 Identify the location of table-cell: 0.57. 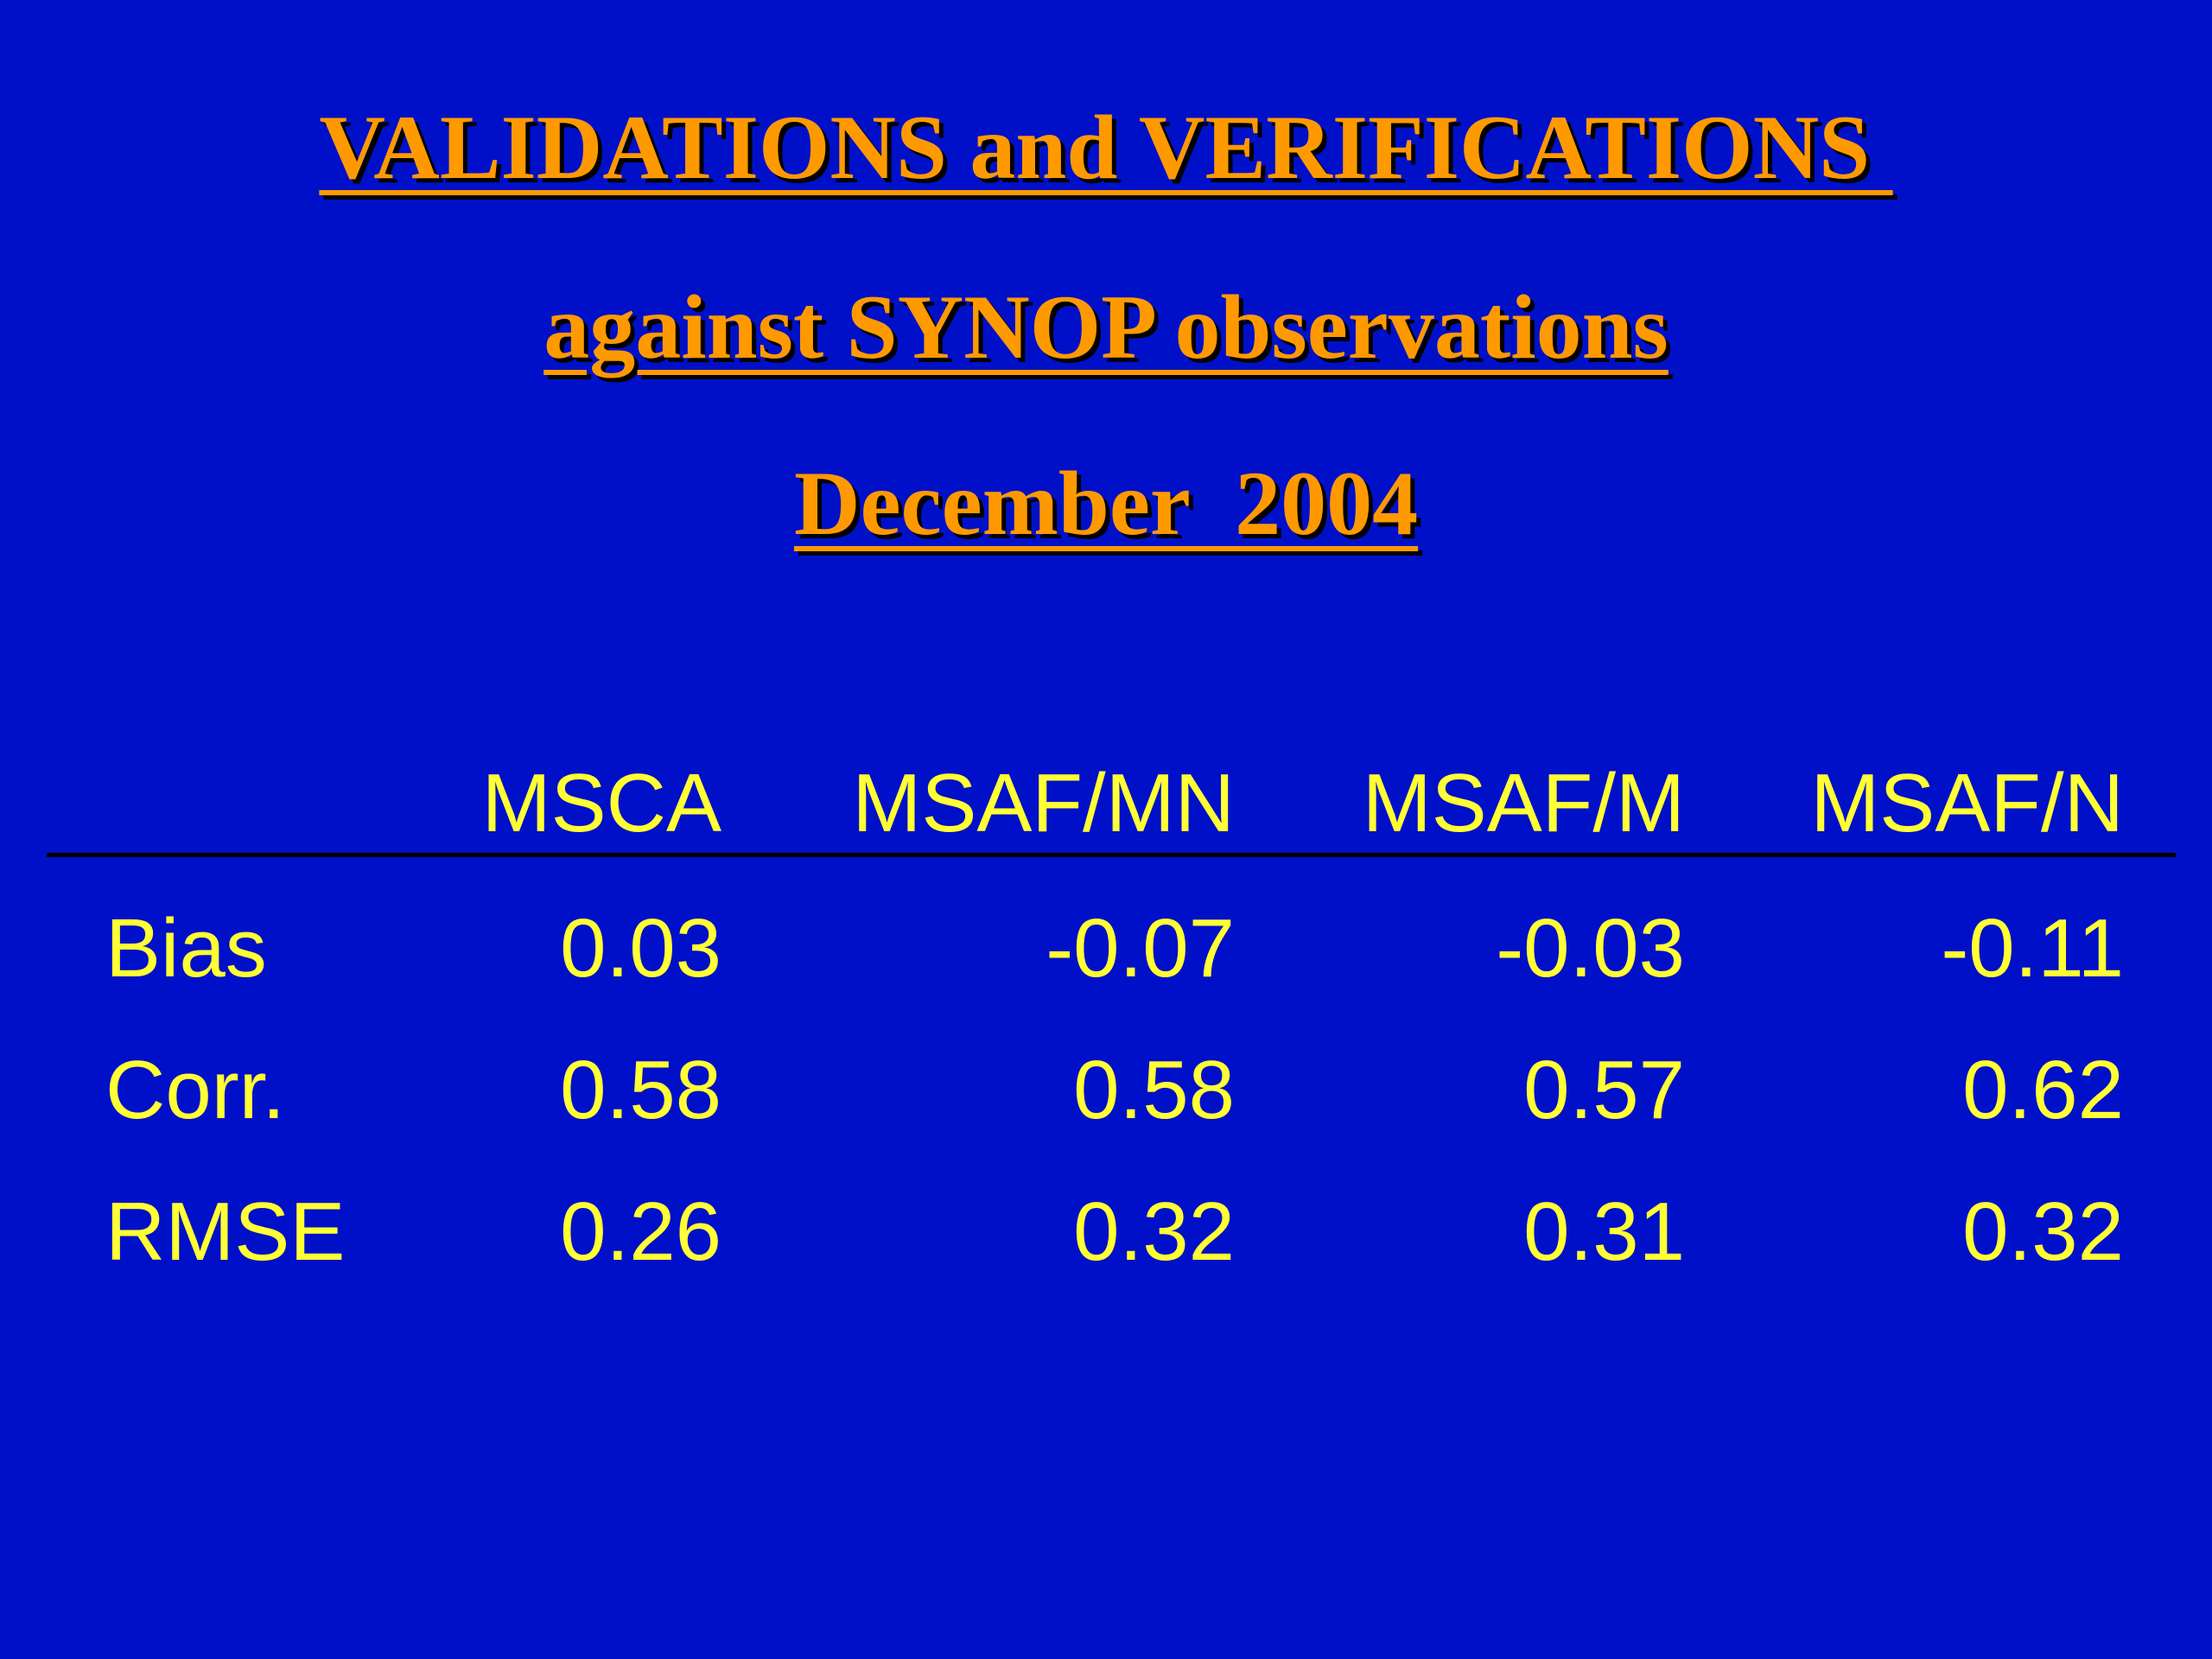
(1604, 1090).